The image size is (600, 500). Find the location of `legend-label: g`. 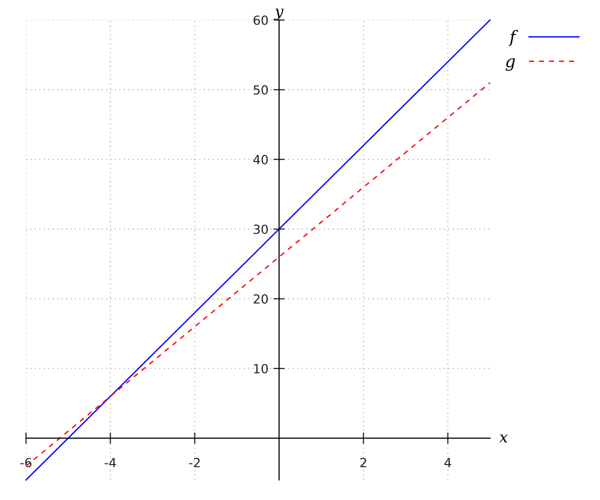

legend-label: g is located at coordinates (510, 64).